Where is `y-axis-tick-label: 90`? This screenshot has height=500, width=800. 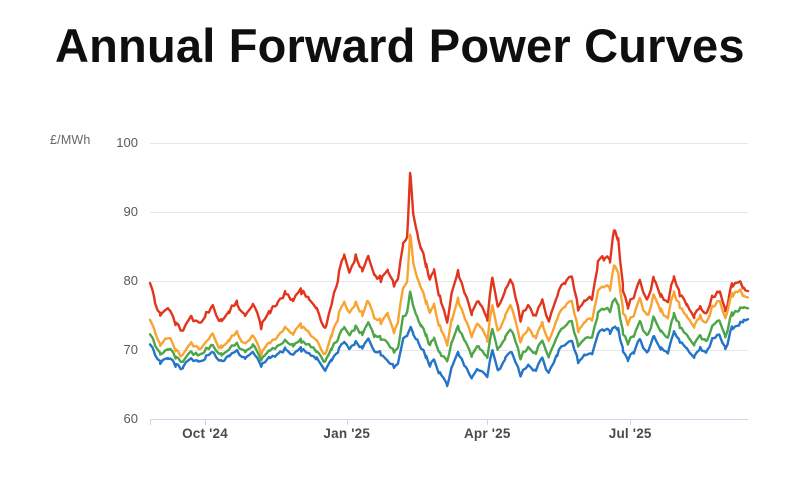 y-axis-tick-label: 90 is located at coordinates (130, 211).